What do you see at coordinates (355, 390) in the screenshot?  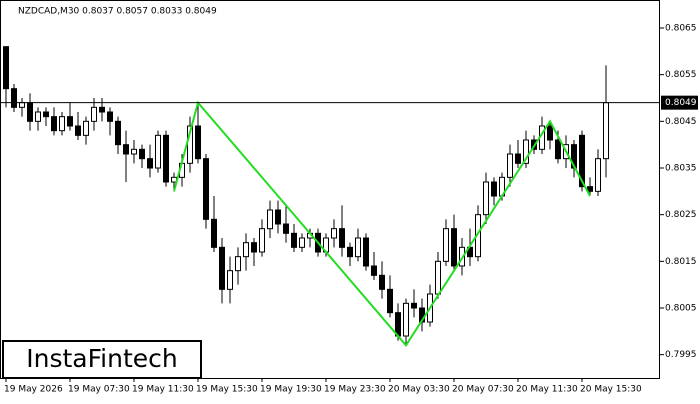 I see `x-tick-label: 19 May 23:30` at bounding box center [355, 390].